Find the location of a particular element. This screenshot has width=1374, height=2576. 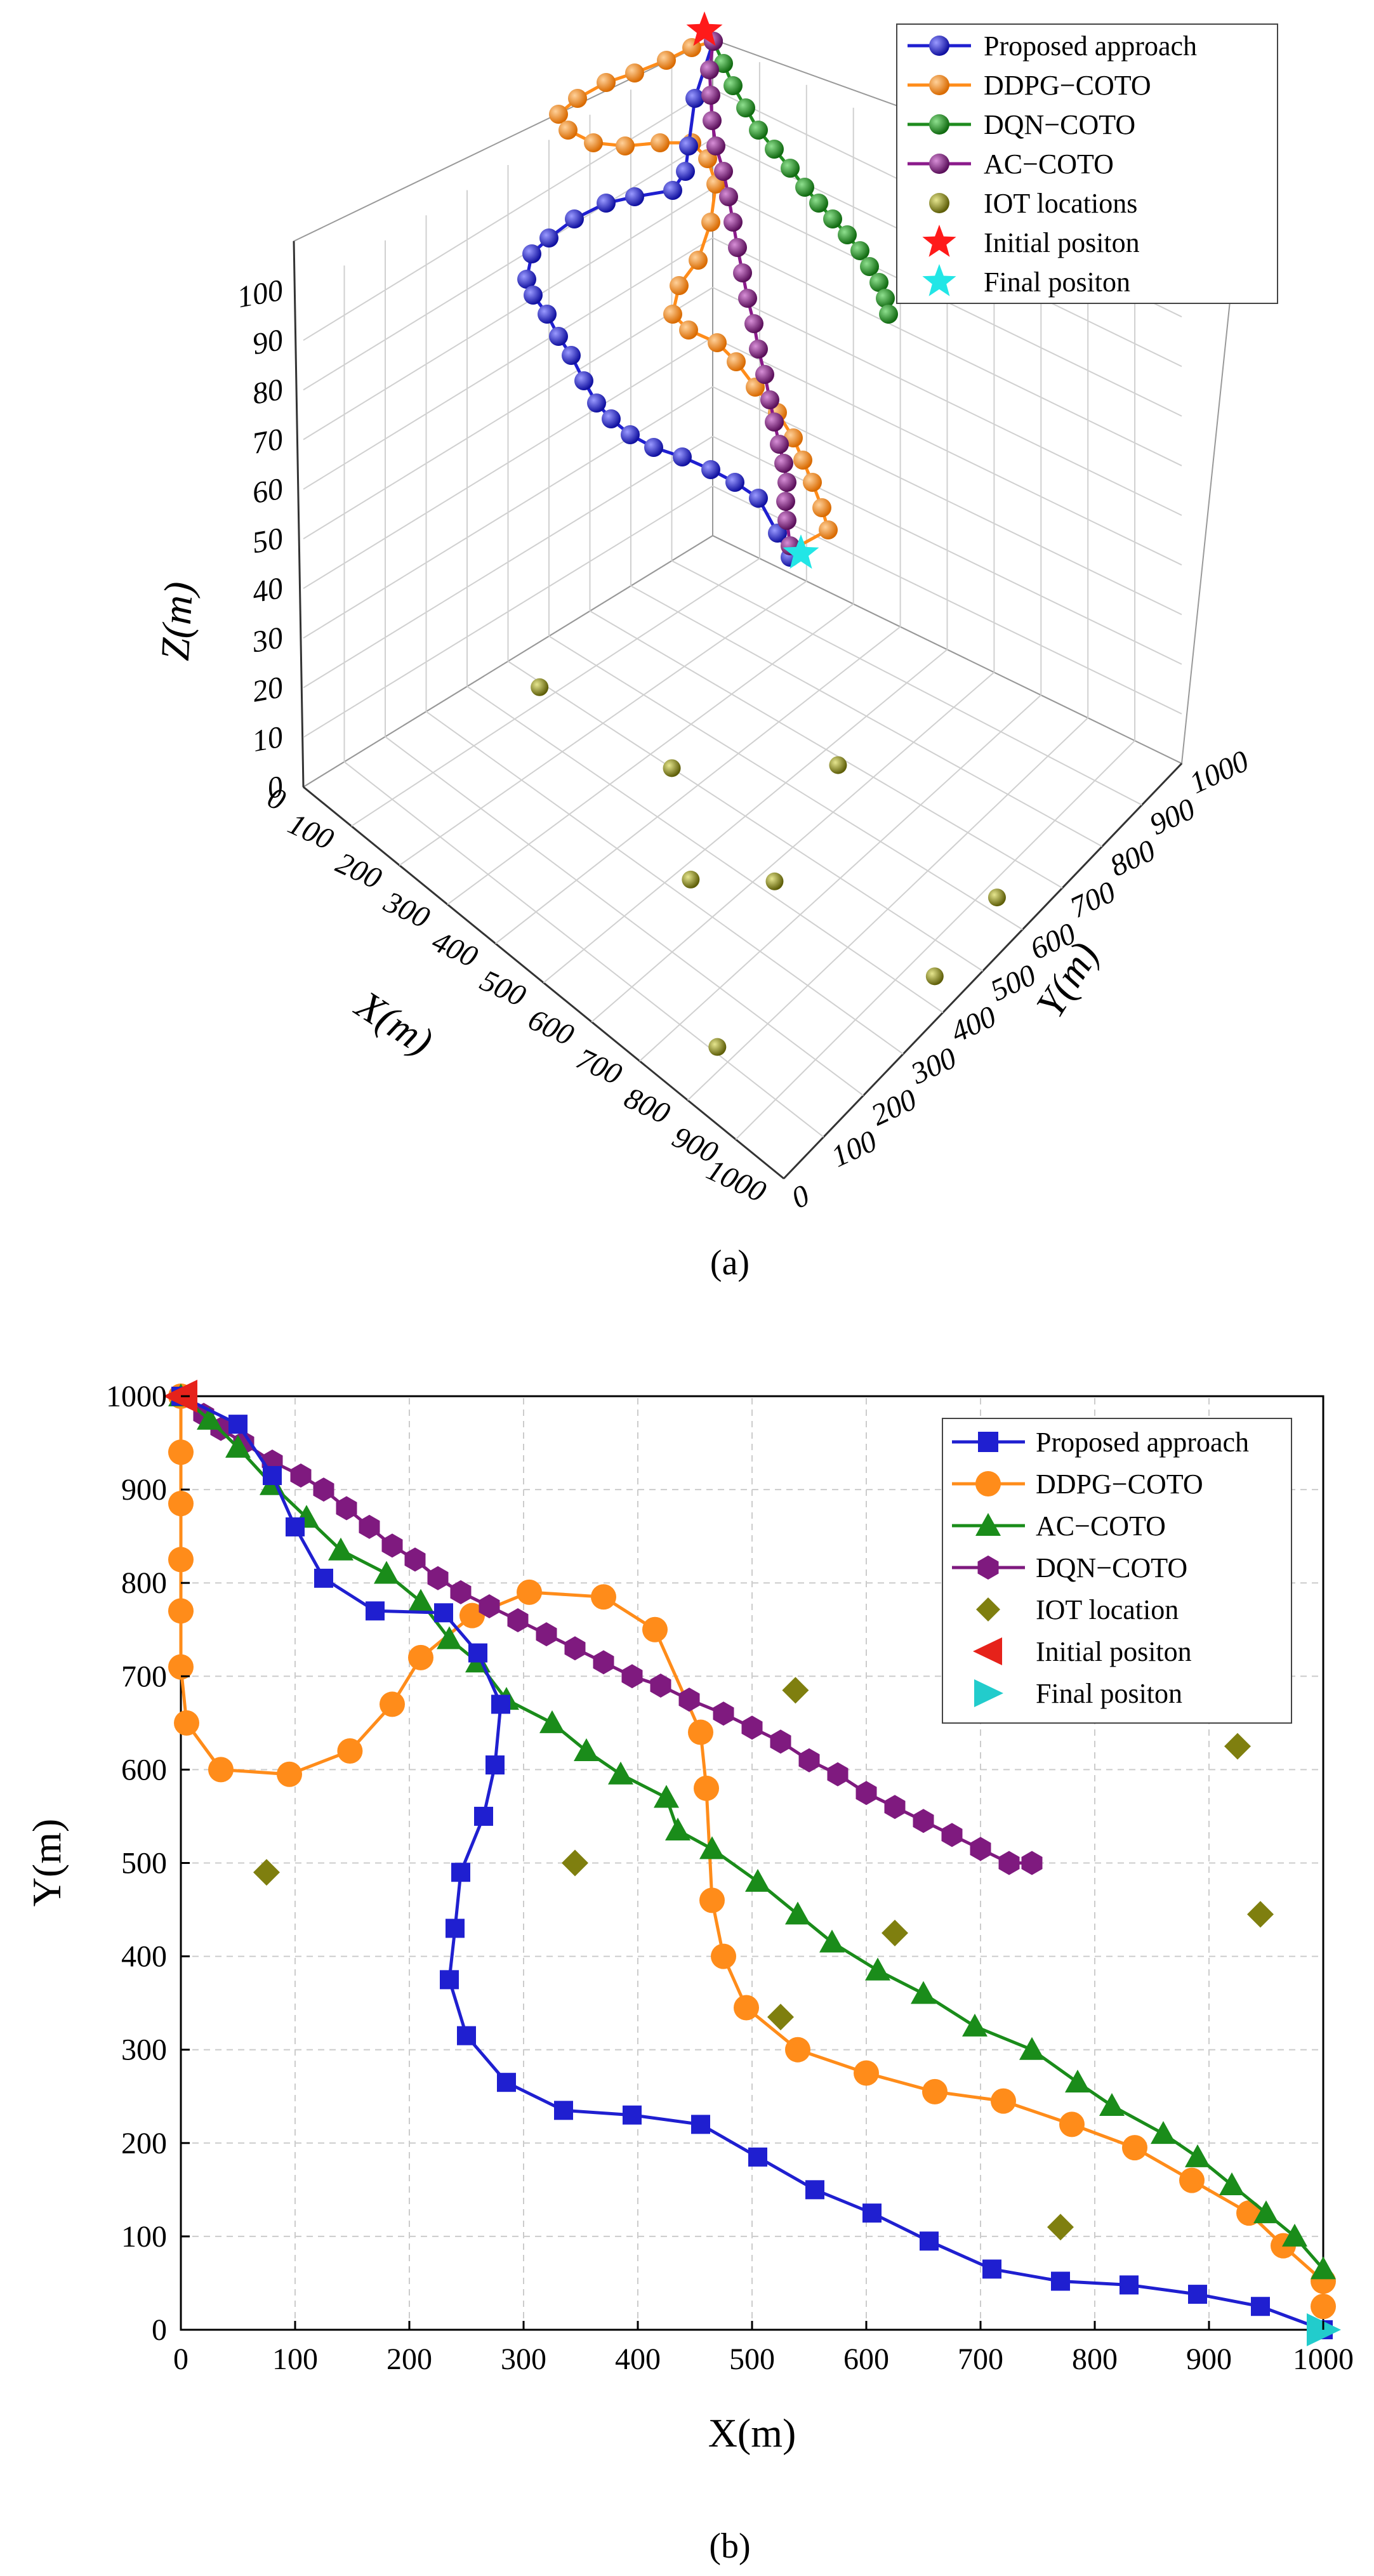

caption-b: (b) is located at coordinates (730, 2546).